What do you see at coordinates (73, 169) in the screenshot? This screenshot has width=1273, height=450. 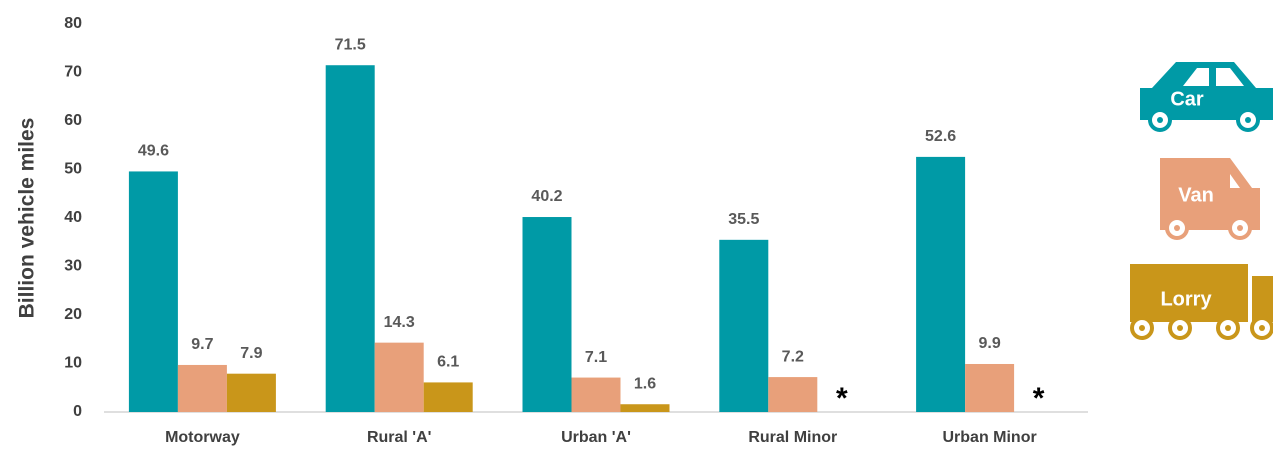 I see `y-tick-label: 50` at bounding box center [73, 169].